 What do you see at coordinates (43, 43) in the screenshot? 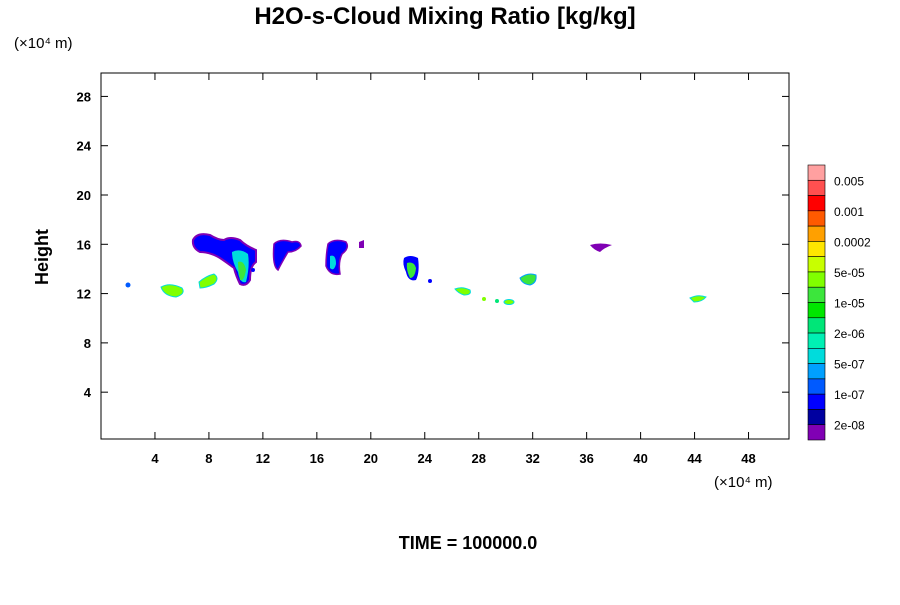
I see `y-unit-label: (×10⁴ m)` at bounding box center [43, 43].